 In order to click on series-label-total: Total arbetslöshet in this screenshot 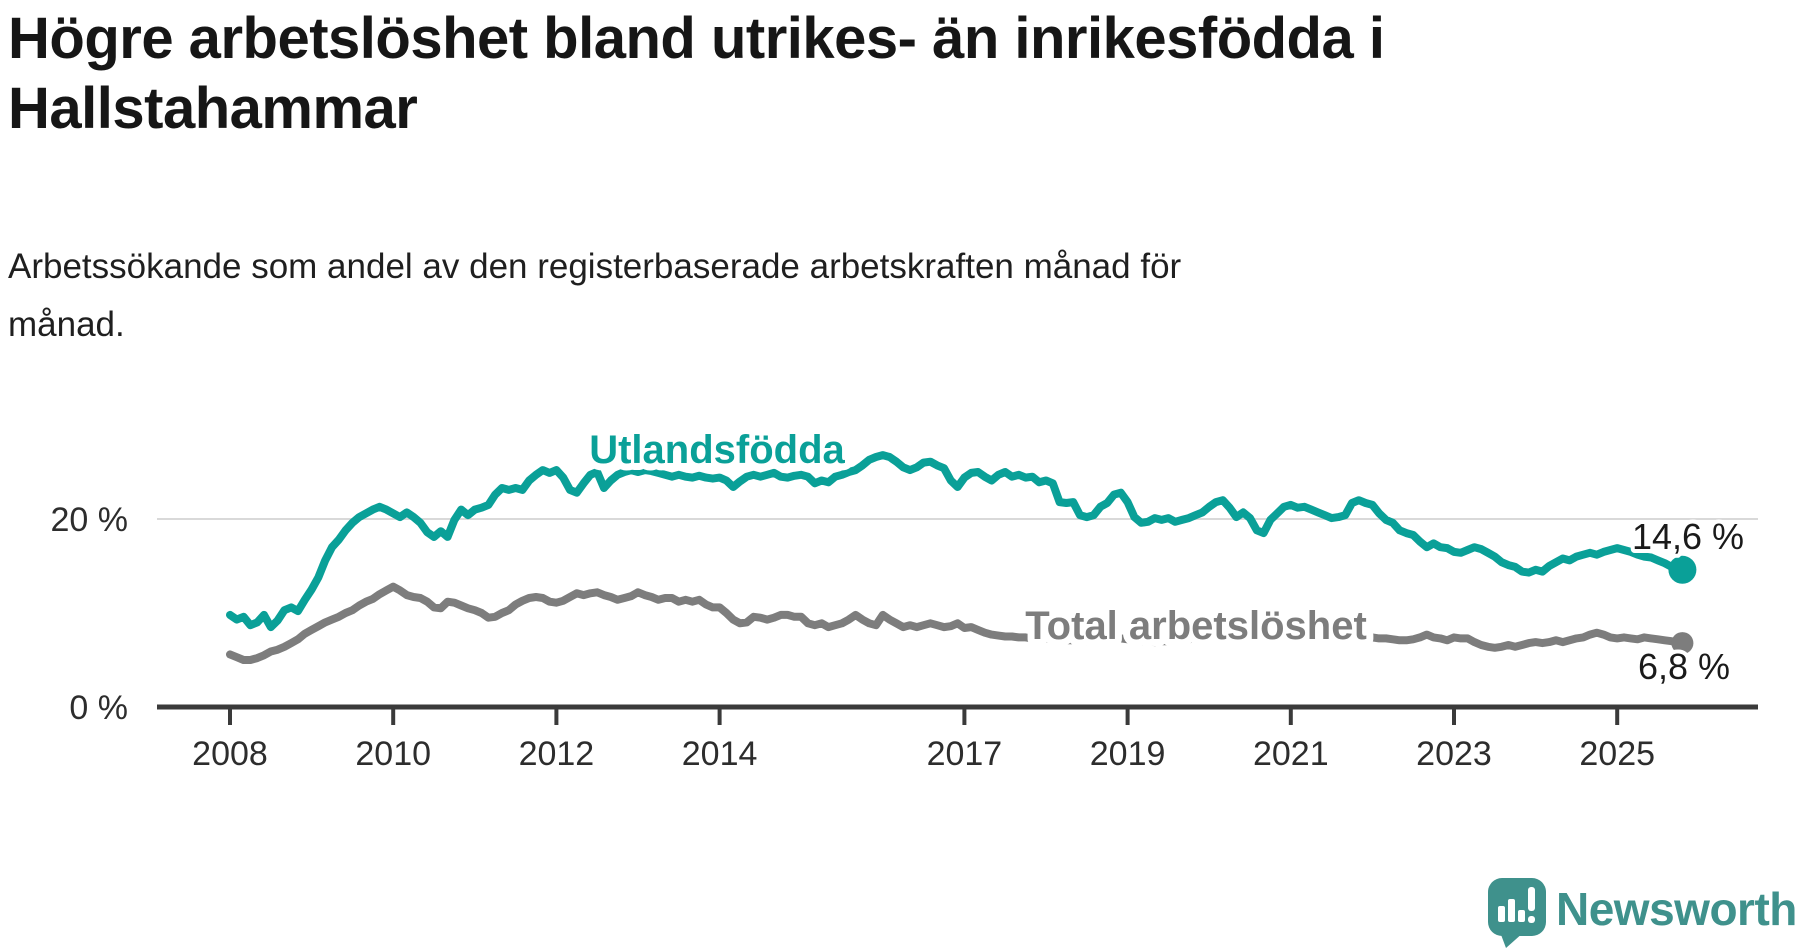, I will do `click(1196, 626)`.